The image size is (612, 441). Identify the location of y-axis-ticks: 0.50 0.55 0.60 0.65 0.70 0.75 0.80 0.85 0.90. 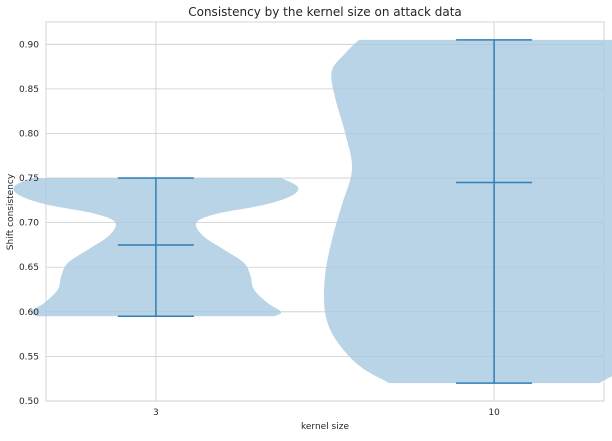
(29, 223).